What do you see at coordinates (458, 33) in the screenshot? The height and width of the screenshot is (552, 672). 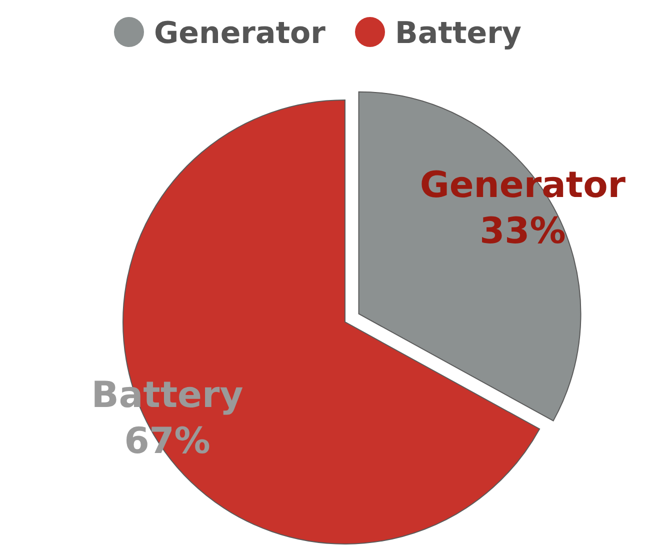 I see `legend-label: Battery` at bounding box center [458, 33].